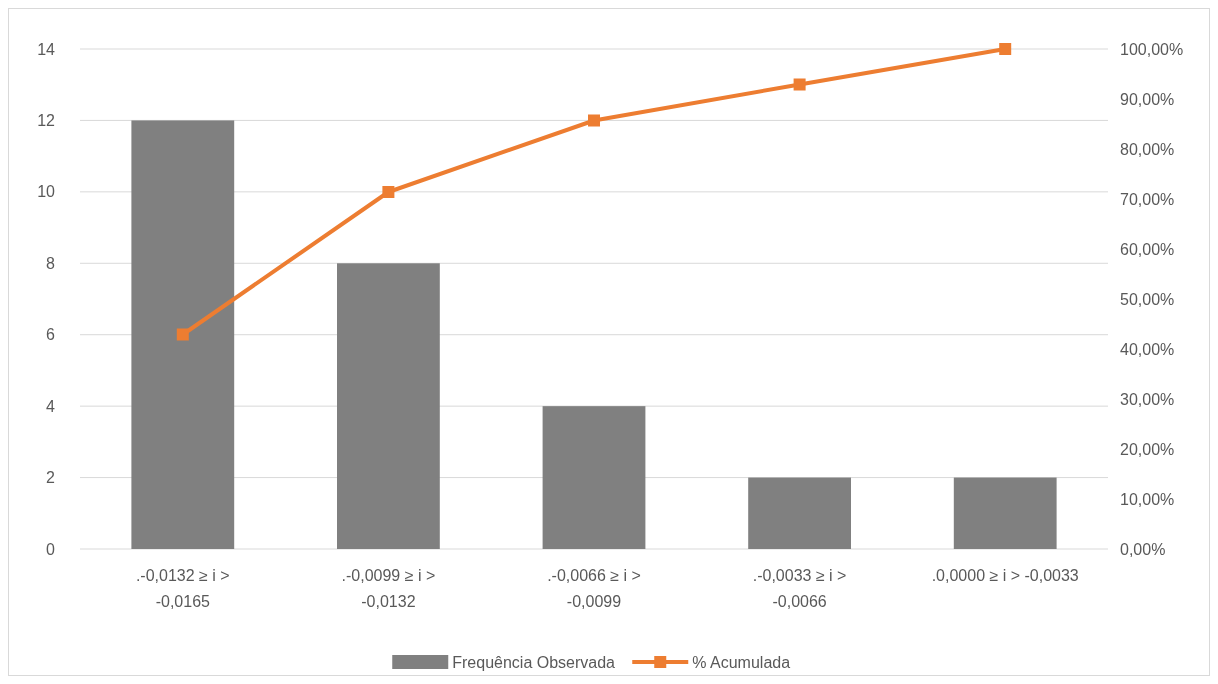 This screenshot has height=684, width=1218. What do you see at coordinates (51, 549) in the screenshot?
I see `y-tick-label: 0` at bounding box center [51, 549].